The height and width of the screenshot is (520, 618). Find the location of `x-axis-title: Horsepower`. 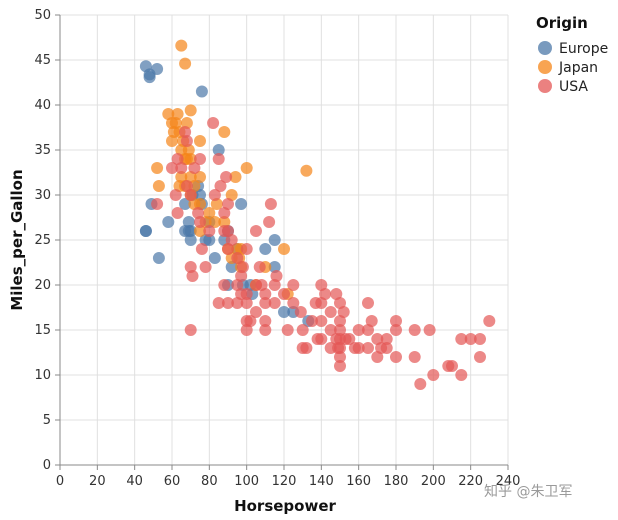

x-axis-title: Horsepower is located at coordinates (285, 506).